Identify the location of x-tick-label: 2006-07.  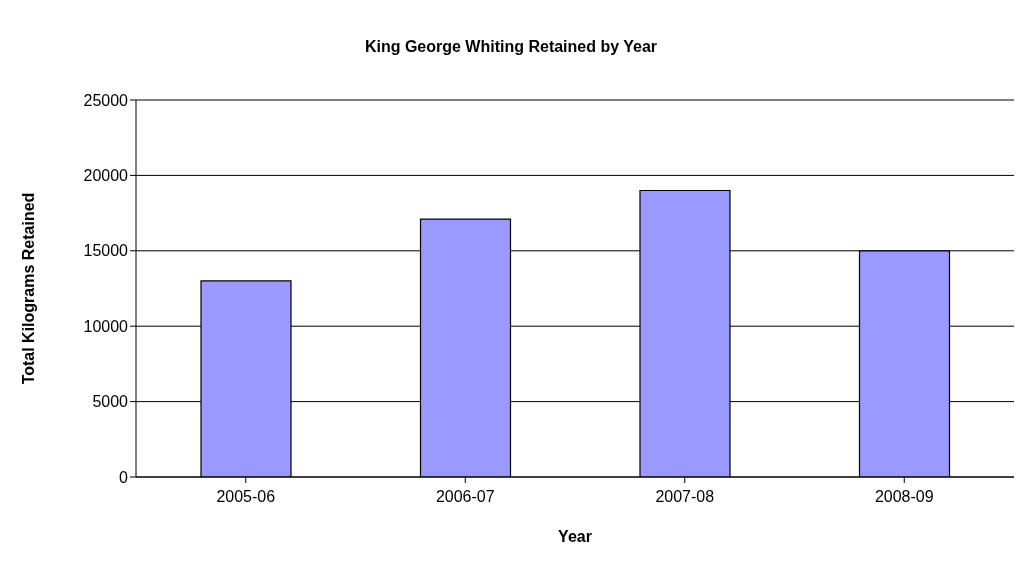
(465, 497).